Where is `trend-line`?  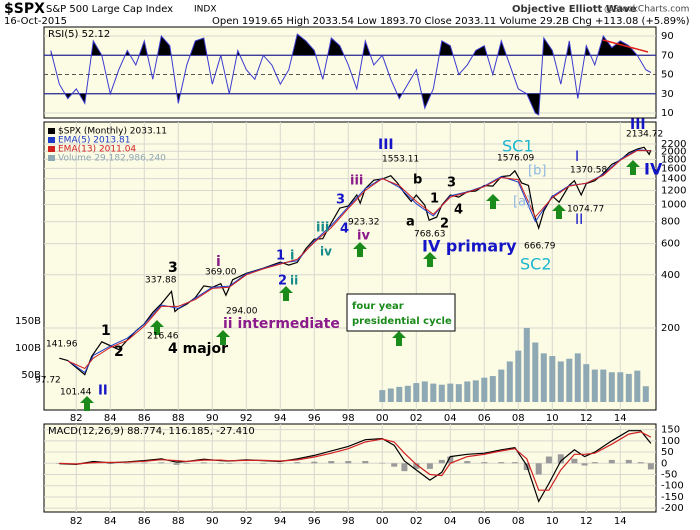 trend-line is located at coordinates (625, 46).